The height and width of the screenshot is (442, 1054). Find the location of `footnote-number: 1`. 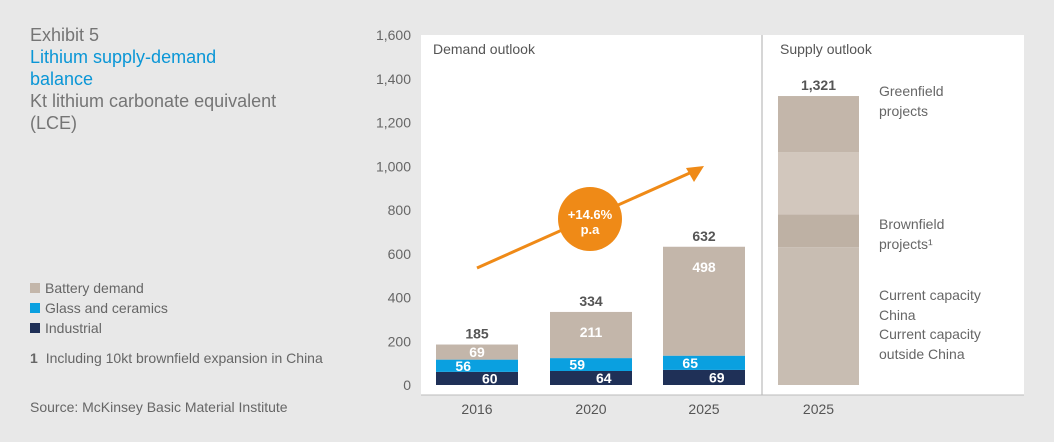

footnote-number: 1 is located at coordinates (34, 358).